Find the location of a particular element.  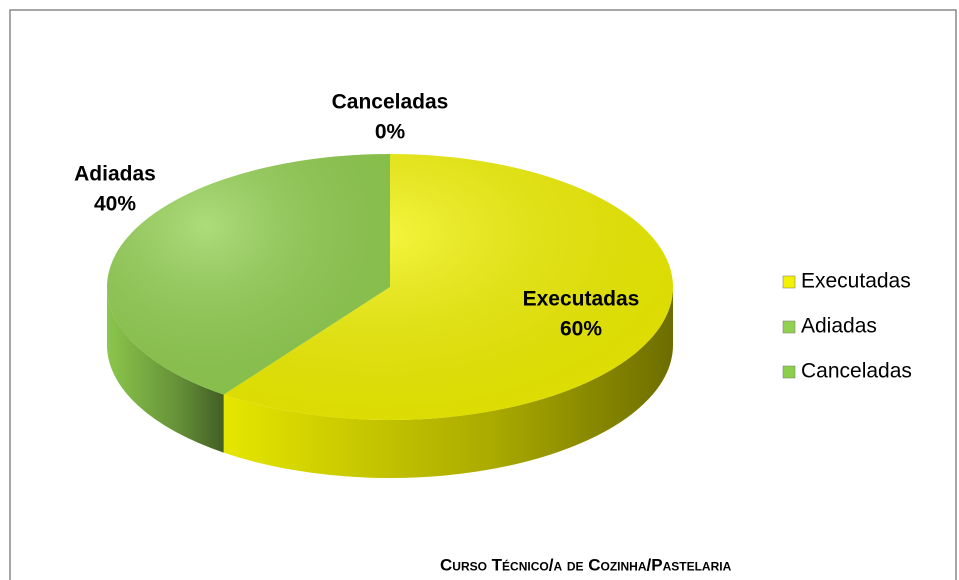

chart-title: Curso Técnico/a de Cozinha/Pastelaria is located at coordinates (586, 564).